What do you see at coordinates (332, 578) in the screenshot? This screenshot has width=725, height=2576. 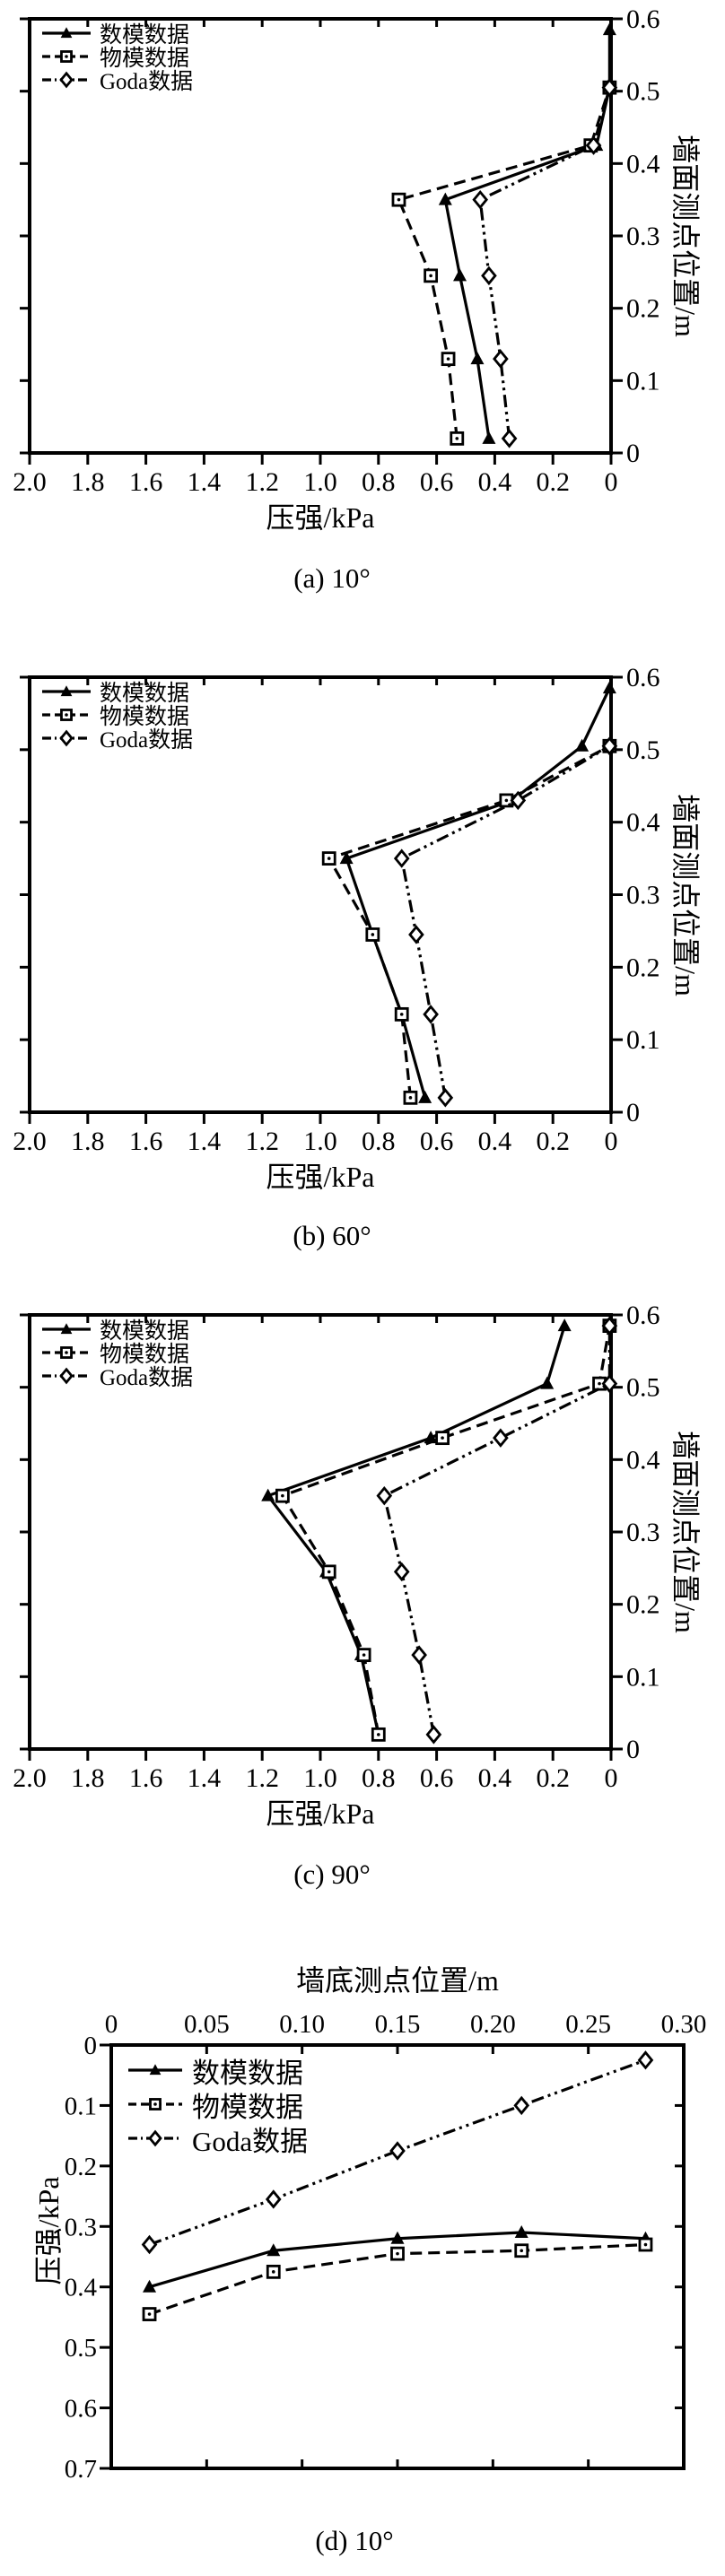 I see `chart-a-caption: (a) 10°` at bounding box center [332, 578].